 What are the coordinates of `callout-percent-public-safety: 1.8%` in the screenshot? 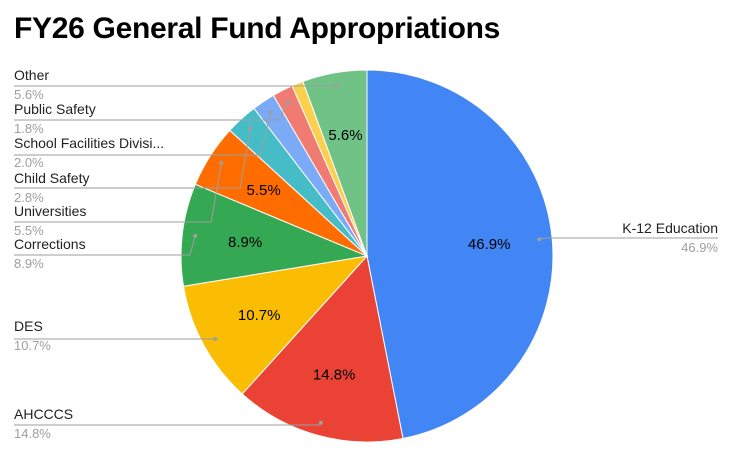 It's located at (29, 128).